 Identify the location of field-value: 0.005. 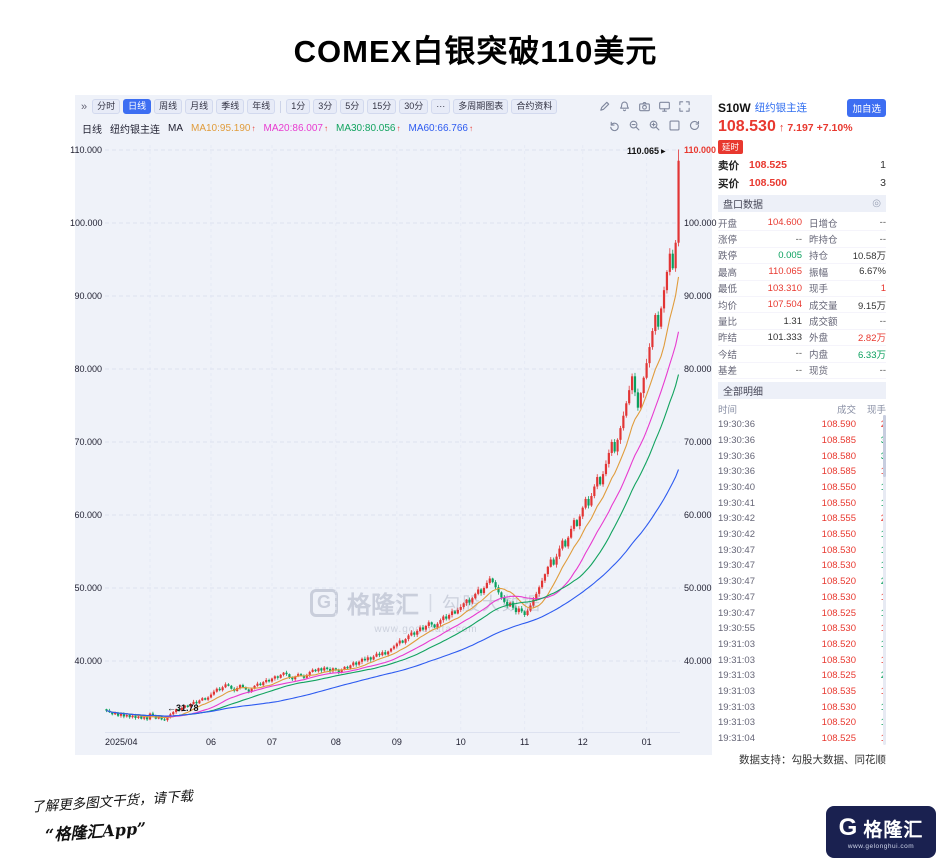
(790, 255).